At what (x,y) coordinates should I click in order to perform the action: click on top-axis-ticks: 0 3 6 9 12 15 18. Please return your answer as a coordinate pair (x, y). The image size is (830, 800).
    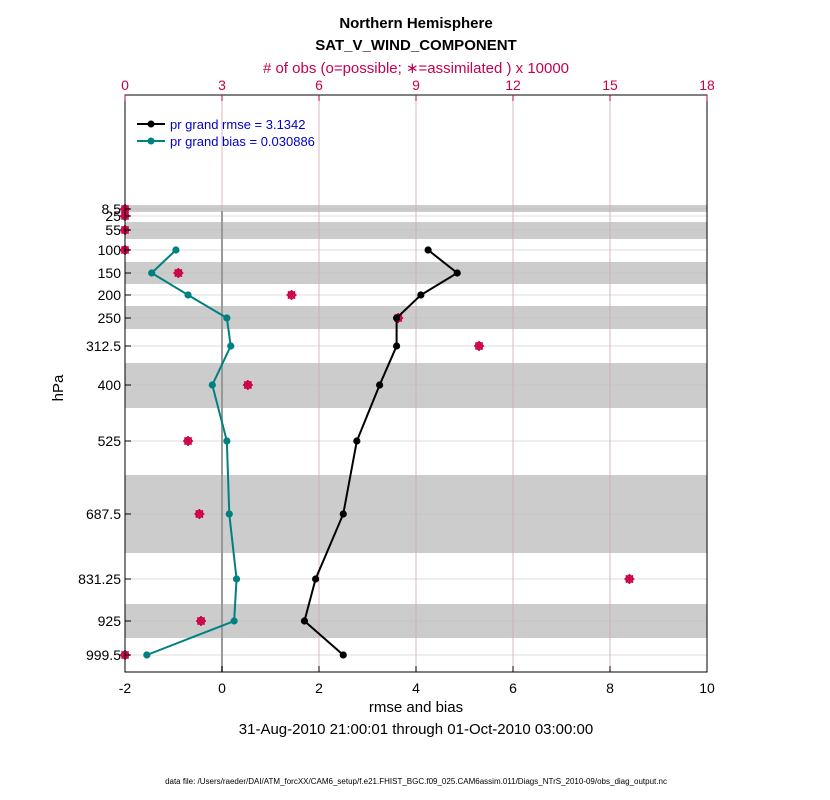
    Looking at the image, I should click on (418, 89).